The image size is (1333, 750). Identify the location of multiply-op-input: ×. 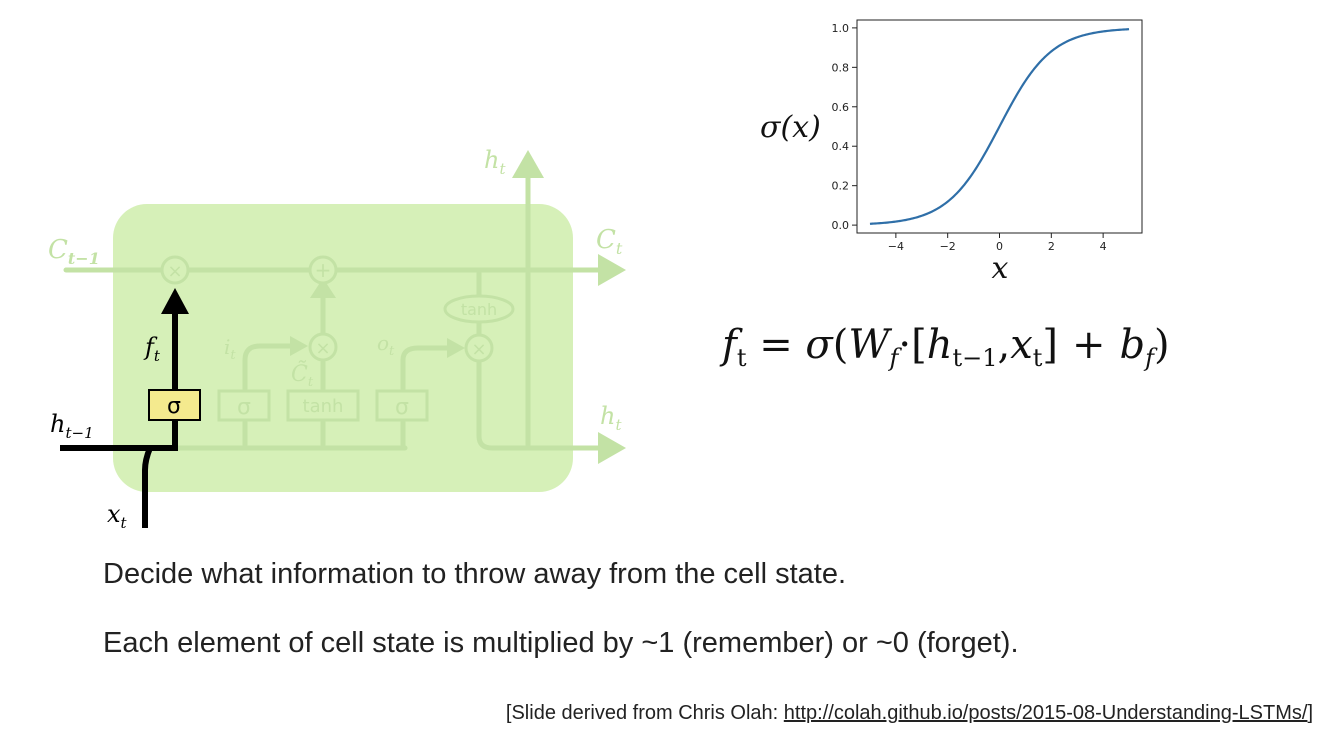
(323, 347).